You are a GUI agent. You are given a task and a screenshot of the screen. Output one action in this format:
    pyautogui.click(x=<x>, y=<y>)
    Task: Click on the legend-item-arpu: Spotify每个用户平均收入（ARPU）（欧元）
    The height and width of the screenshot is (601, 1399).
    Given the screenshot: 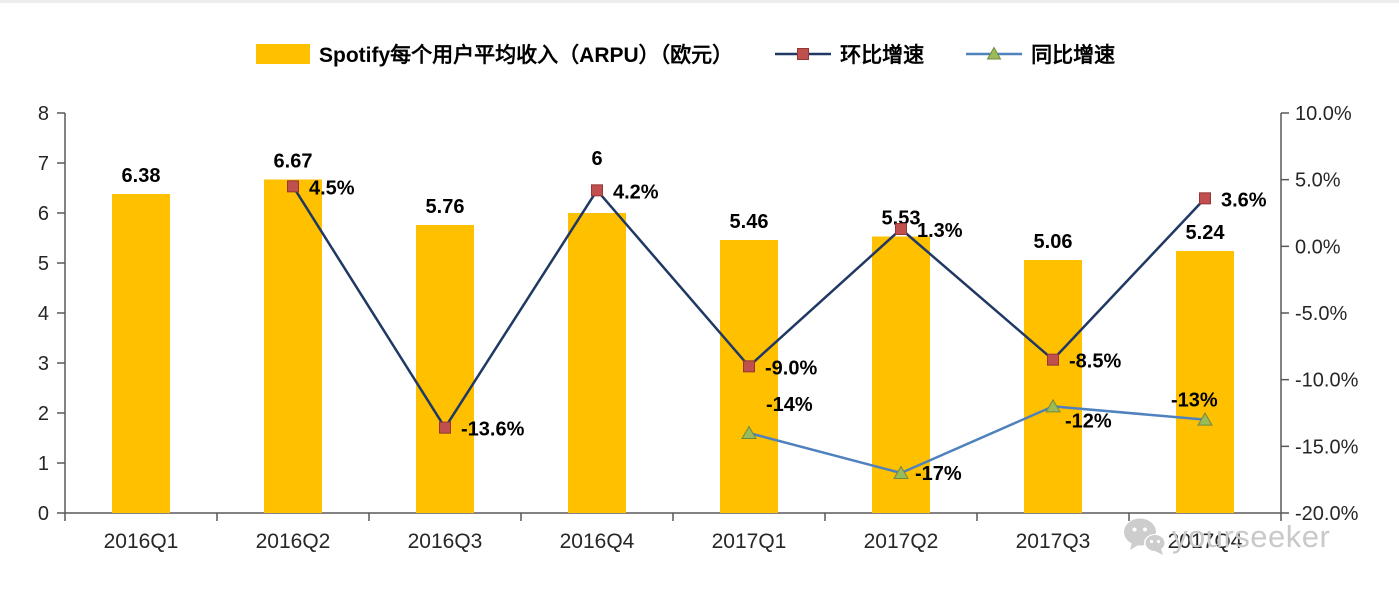 What is the action you would take?
    pyautogui.click(x=494, y=54)
    